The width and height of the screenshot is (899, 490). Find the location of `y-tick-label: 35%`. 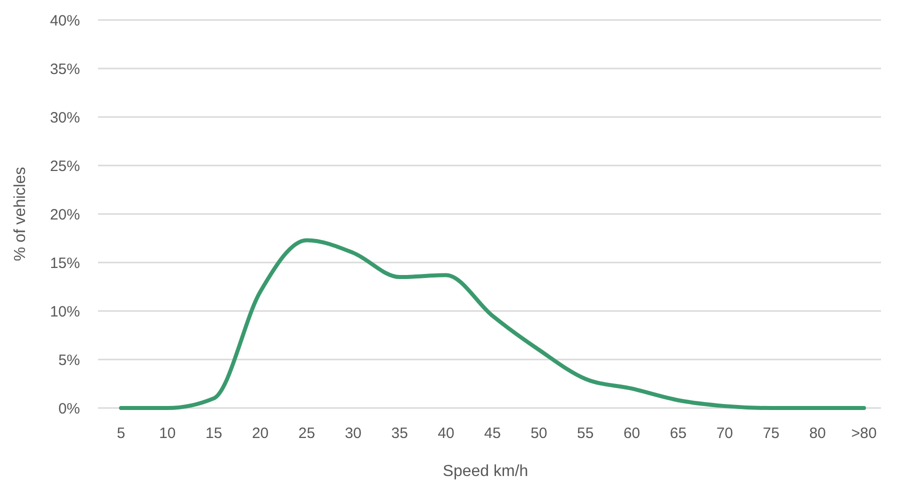

y-tick-label: 35% is located at coordinates (65, 69).